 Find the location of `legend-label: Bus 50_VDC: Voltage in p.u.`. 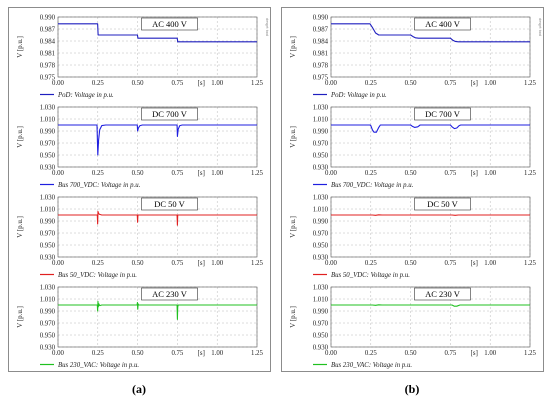

legend-label: Bus 50_VDC: Voltage in p.u. is located at coordinates (370, 275).